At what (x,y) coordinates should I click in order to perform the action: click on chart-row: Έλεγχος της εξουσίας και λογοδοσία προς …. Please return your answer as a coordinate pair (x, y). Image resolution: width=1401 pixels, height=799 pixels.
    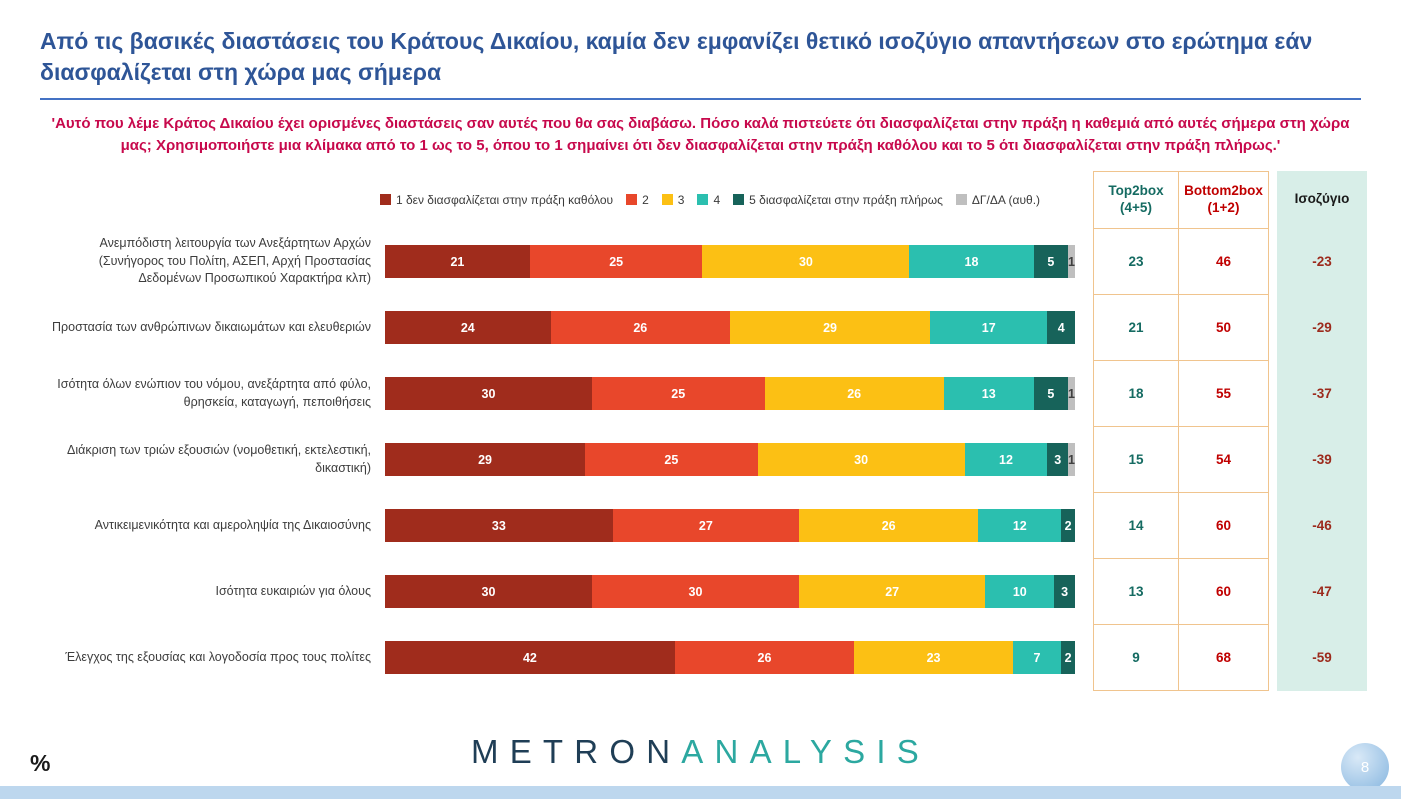
    Looking at the image, I should click on (720, 657).